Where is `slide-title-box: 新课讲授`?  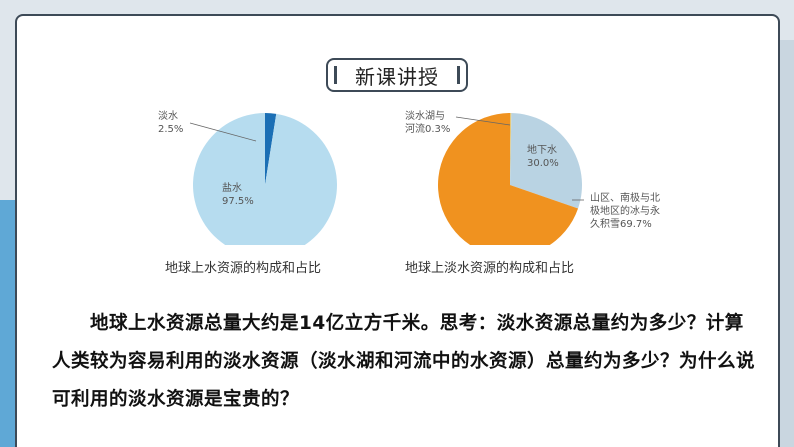 slide-title-box: 新课讲授 is located at coordinates (397, 75).